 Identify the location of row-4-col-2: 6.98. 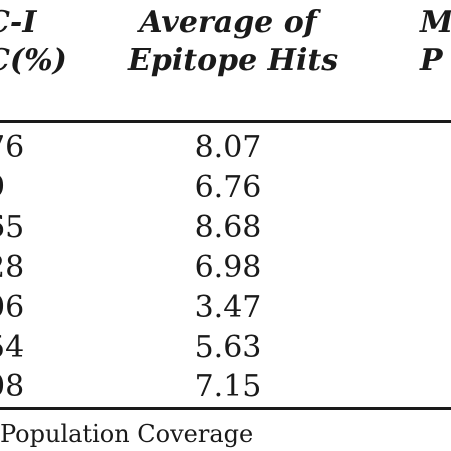
(228, 267).